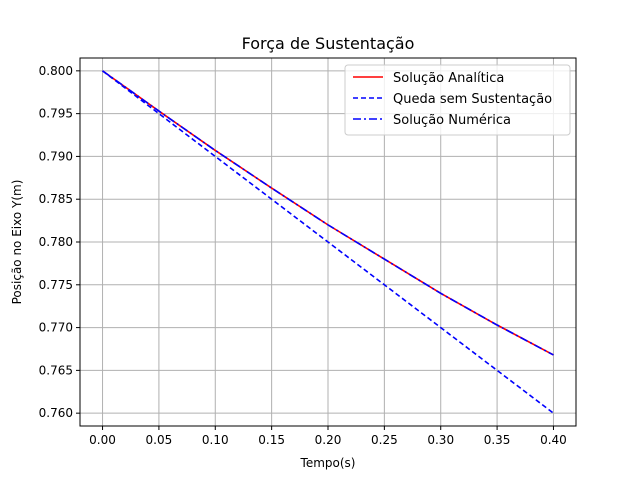 The height and width of the screenshot is (480, 640). What do you see at coordinates (56, 285) in the screenshot?
I see `y-tick-label: 0.775` at bounding box center [56, 285].